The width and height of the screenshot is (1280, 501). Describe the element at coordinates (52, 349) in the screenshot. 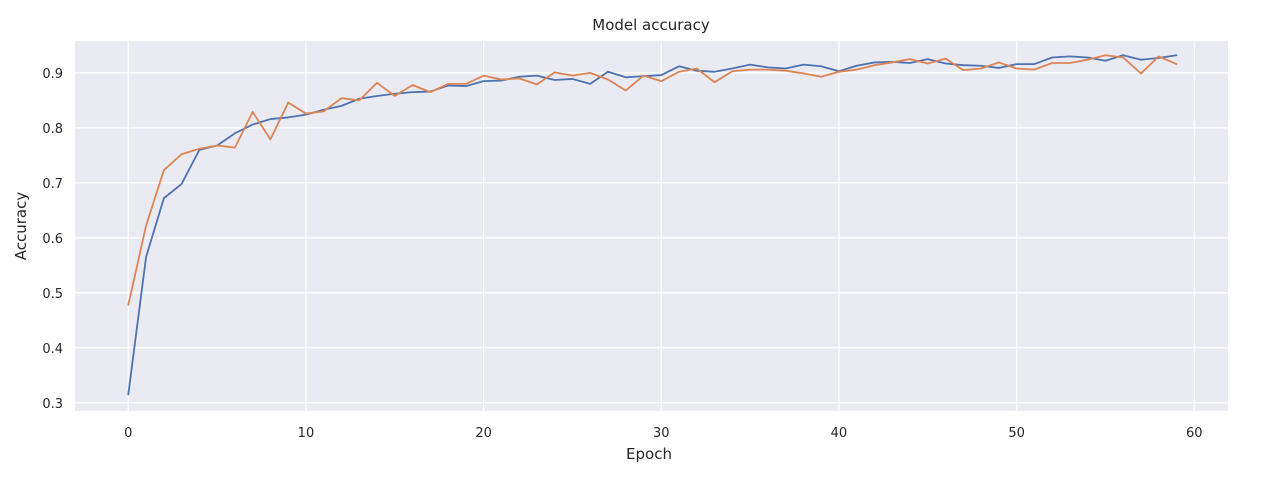

I see `y-tick-label: 0.4` at that location.